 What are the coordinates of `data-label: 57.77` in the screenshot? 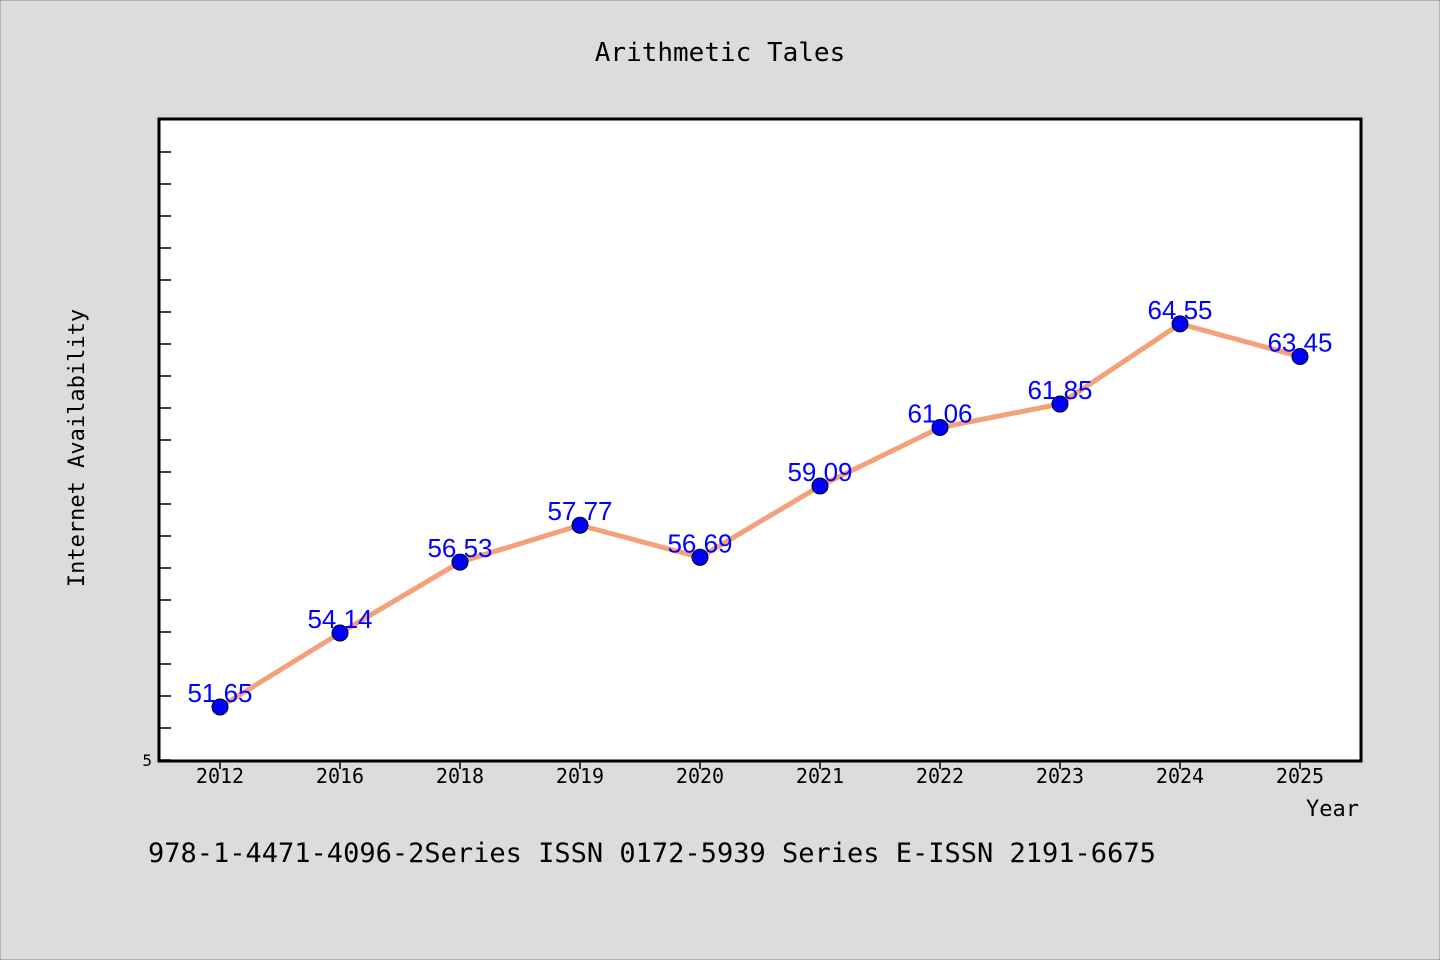 It's located at (579, 511).